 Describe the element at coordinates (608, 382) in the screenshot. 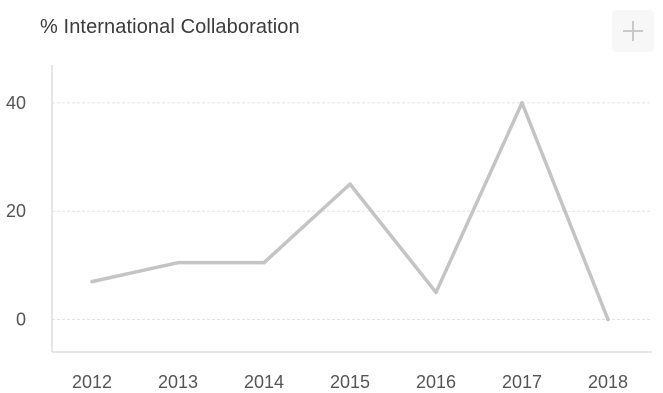

I see `x-tick-label: 2018` at that location.